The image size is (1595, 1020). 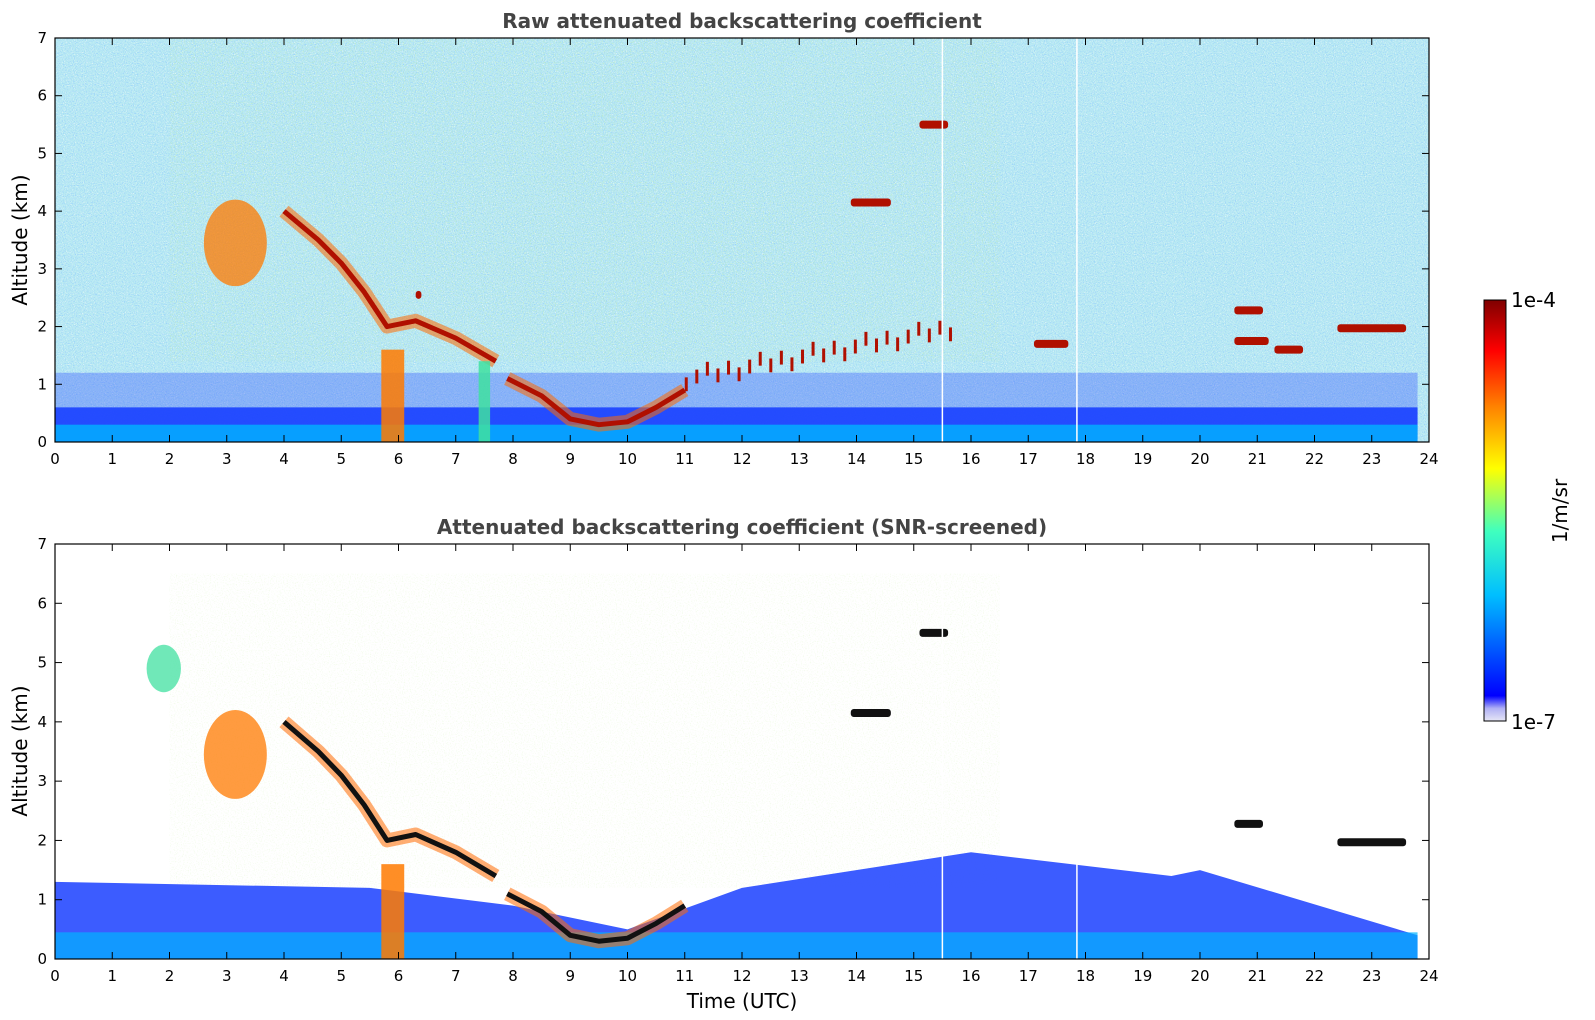 I want to click on x-tick-label: 9, so click(x=570, y=976).